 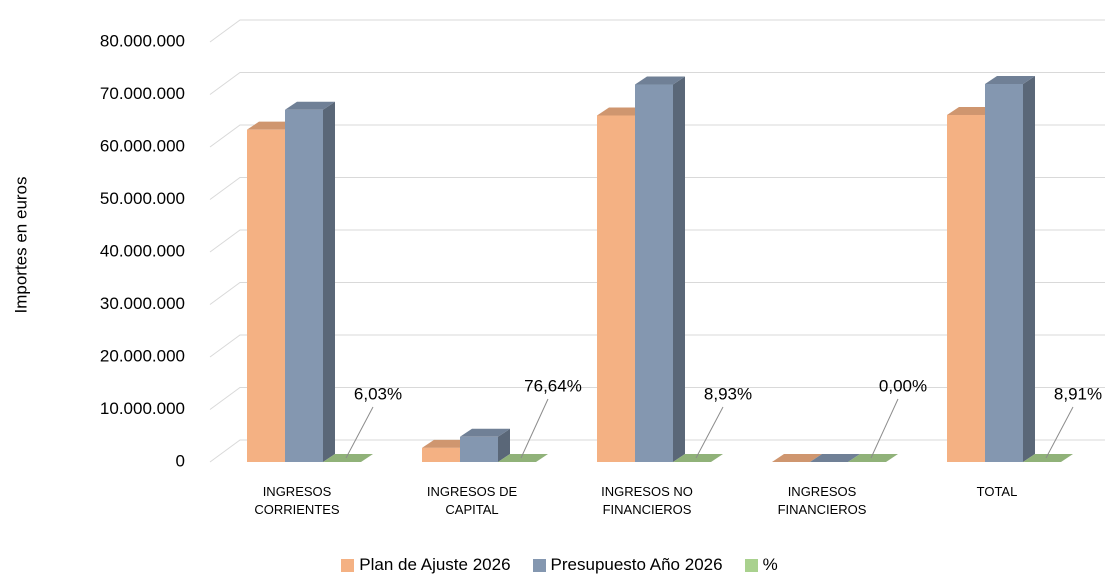 I want to click on data-label: 8,91%, so click(x=1078, y=393).